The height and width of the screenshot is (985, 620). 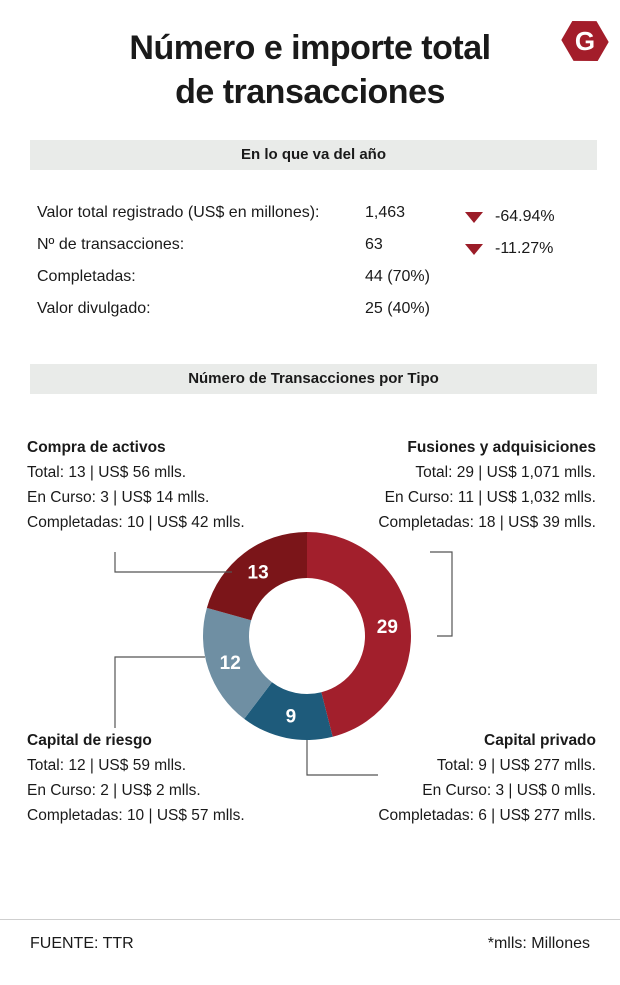 I want to click on donut-value-label-0: 29, so click(x=387, y=627).